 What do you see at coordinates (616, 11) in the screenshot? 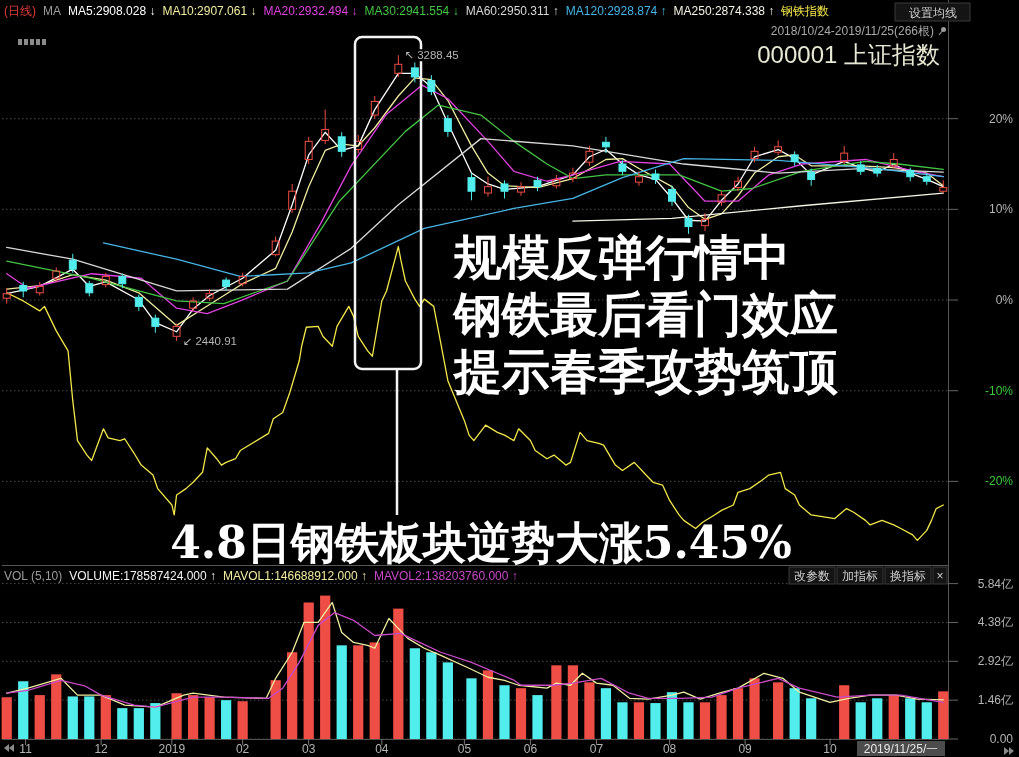
I see `text: MA120:2928.874 ↑` at bounding box center [616, 11].